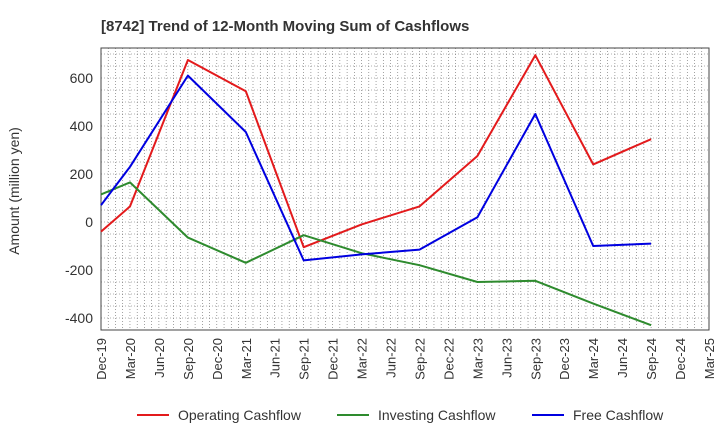 This screenshot has height=445, width=720. I want to click on x-tick-label: Mar-20, so click(130, 358).